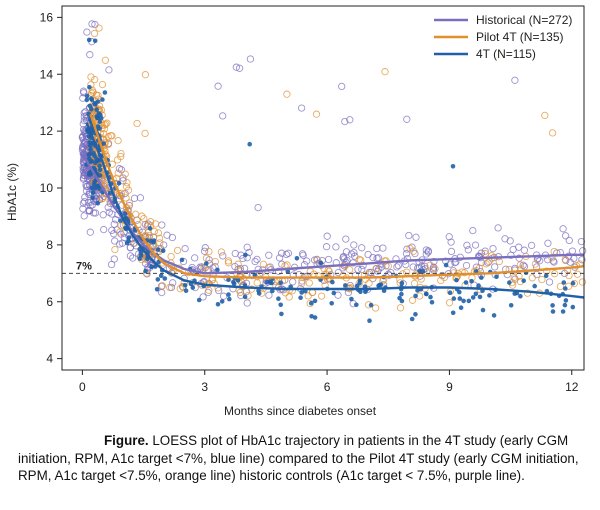 The image size is (600, 510). I want to click on x-tick-label: 0, so click(82, 387).